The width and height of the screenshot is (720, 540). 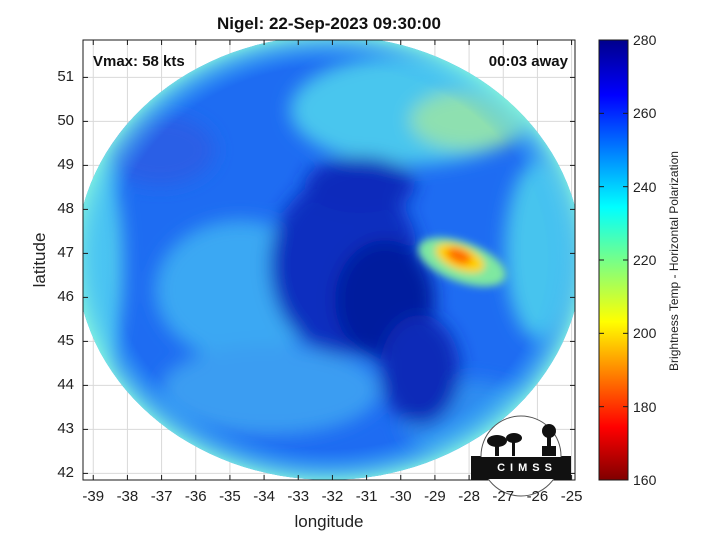 What do you see at coordinates (645, 113) in the screenshot?
I see `colorbar-tick-label: 260` at bounding box center [645, 113].